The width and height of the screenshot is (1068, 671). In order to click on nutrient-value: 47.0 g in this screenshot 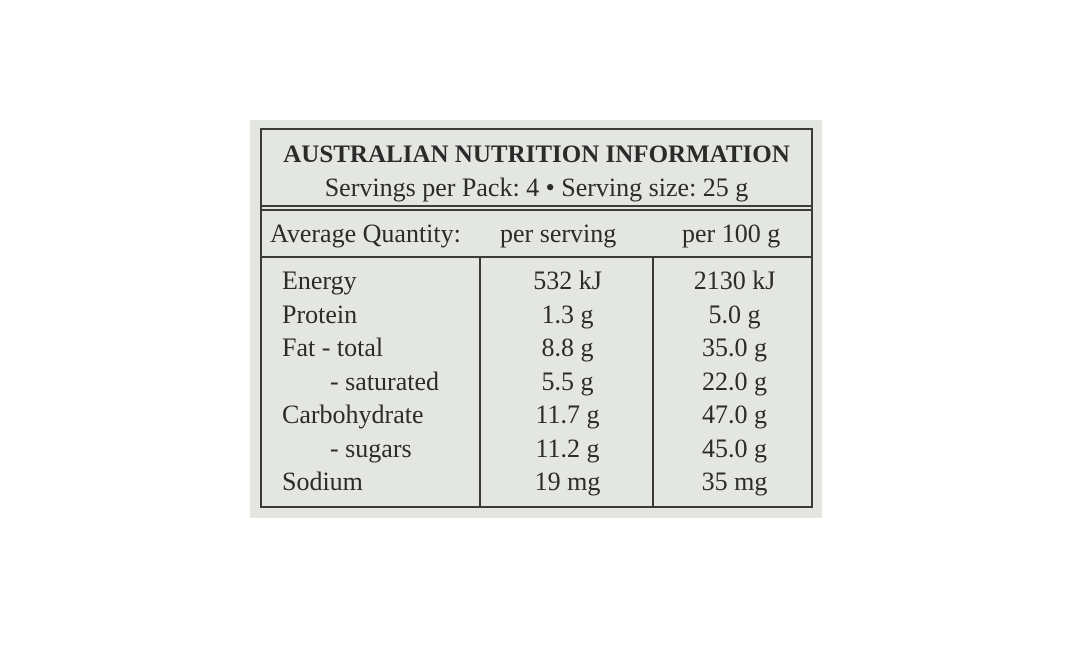, I will do `click(734, 414)`.